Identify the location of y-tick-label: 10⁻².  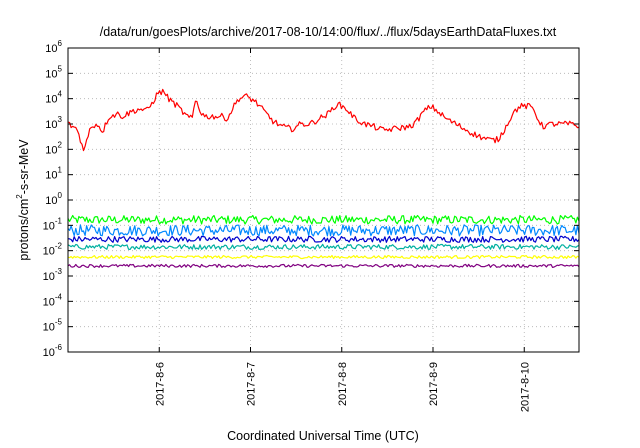
(53, 250).